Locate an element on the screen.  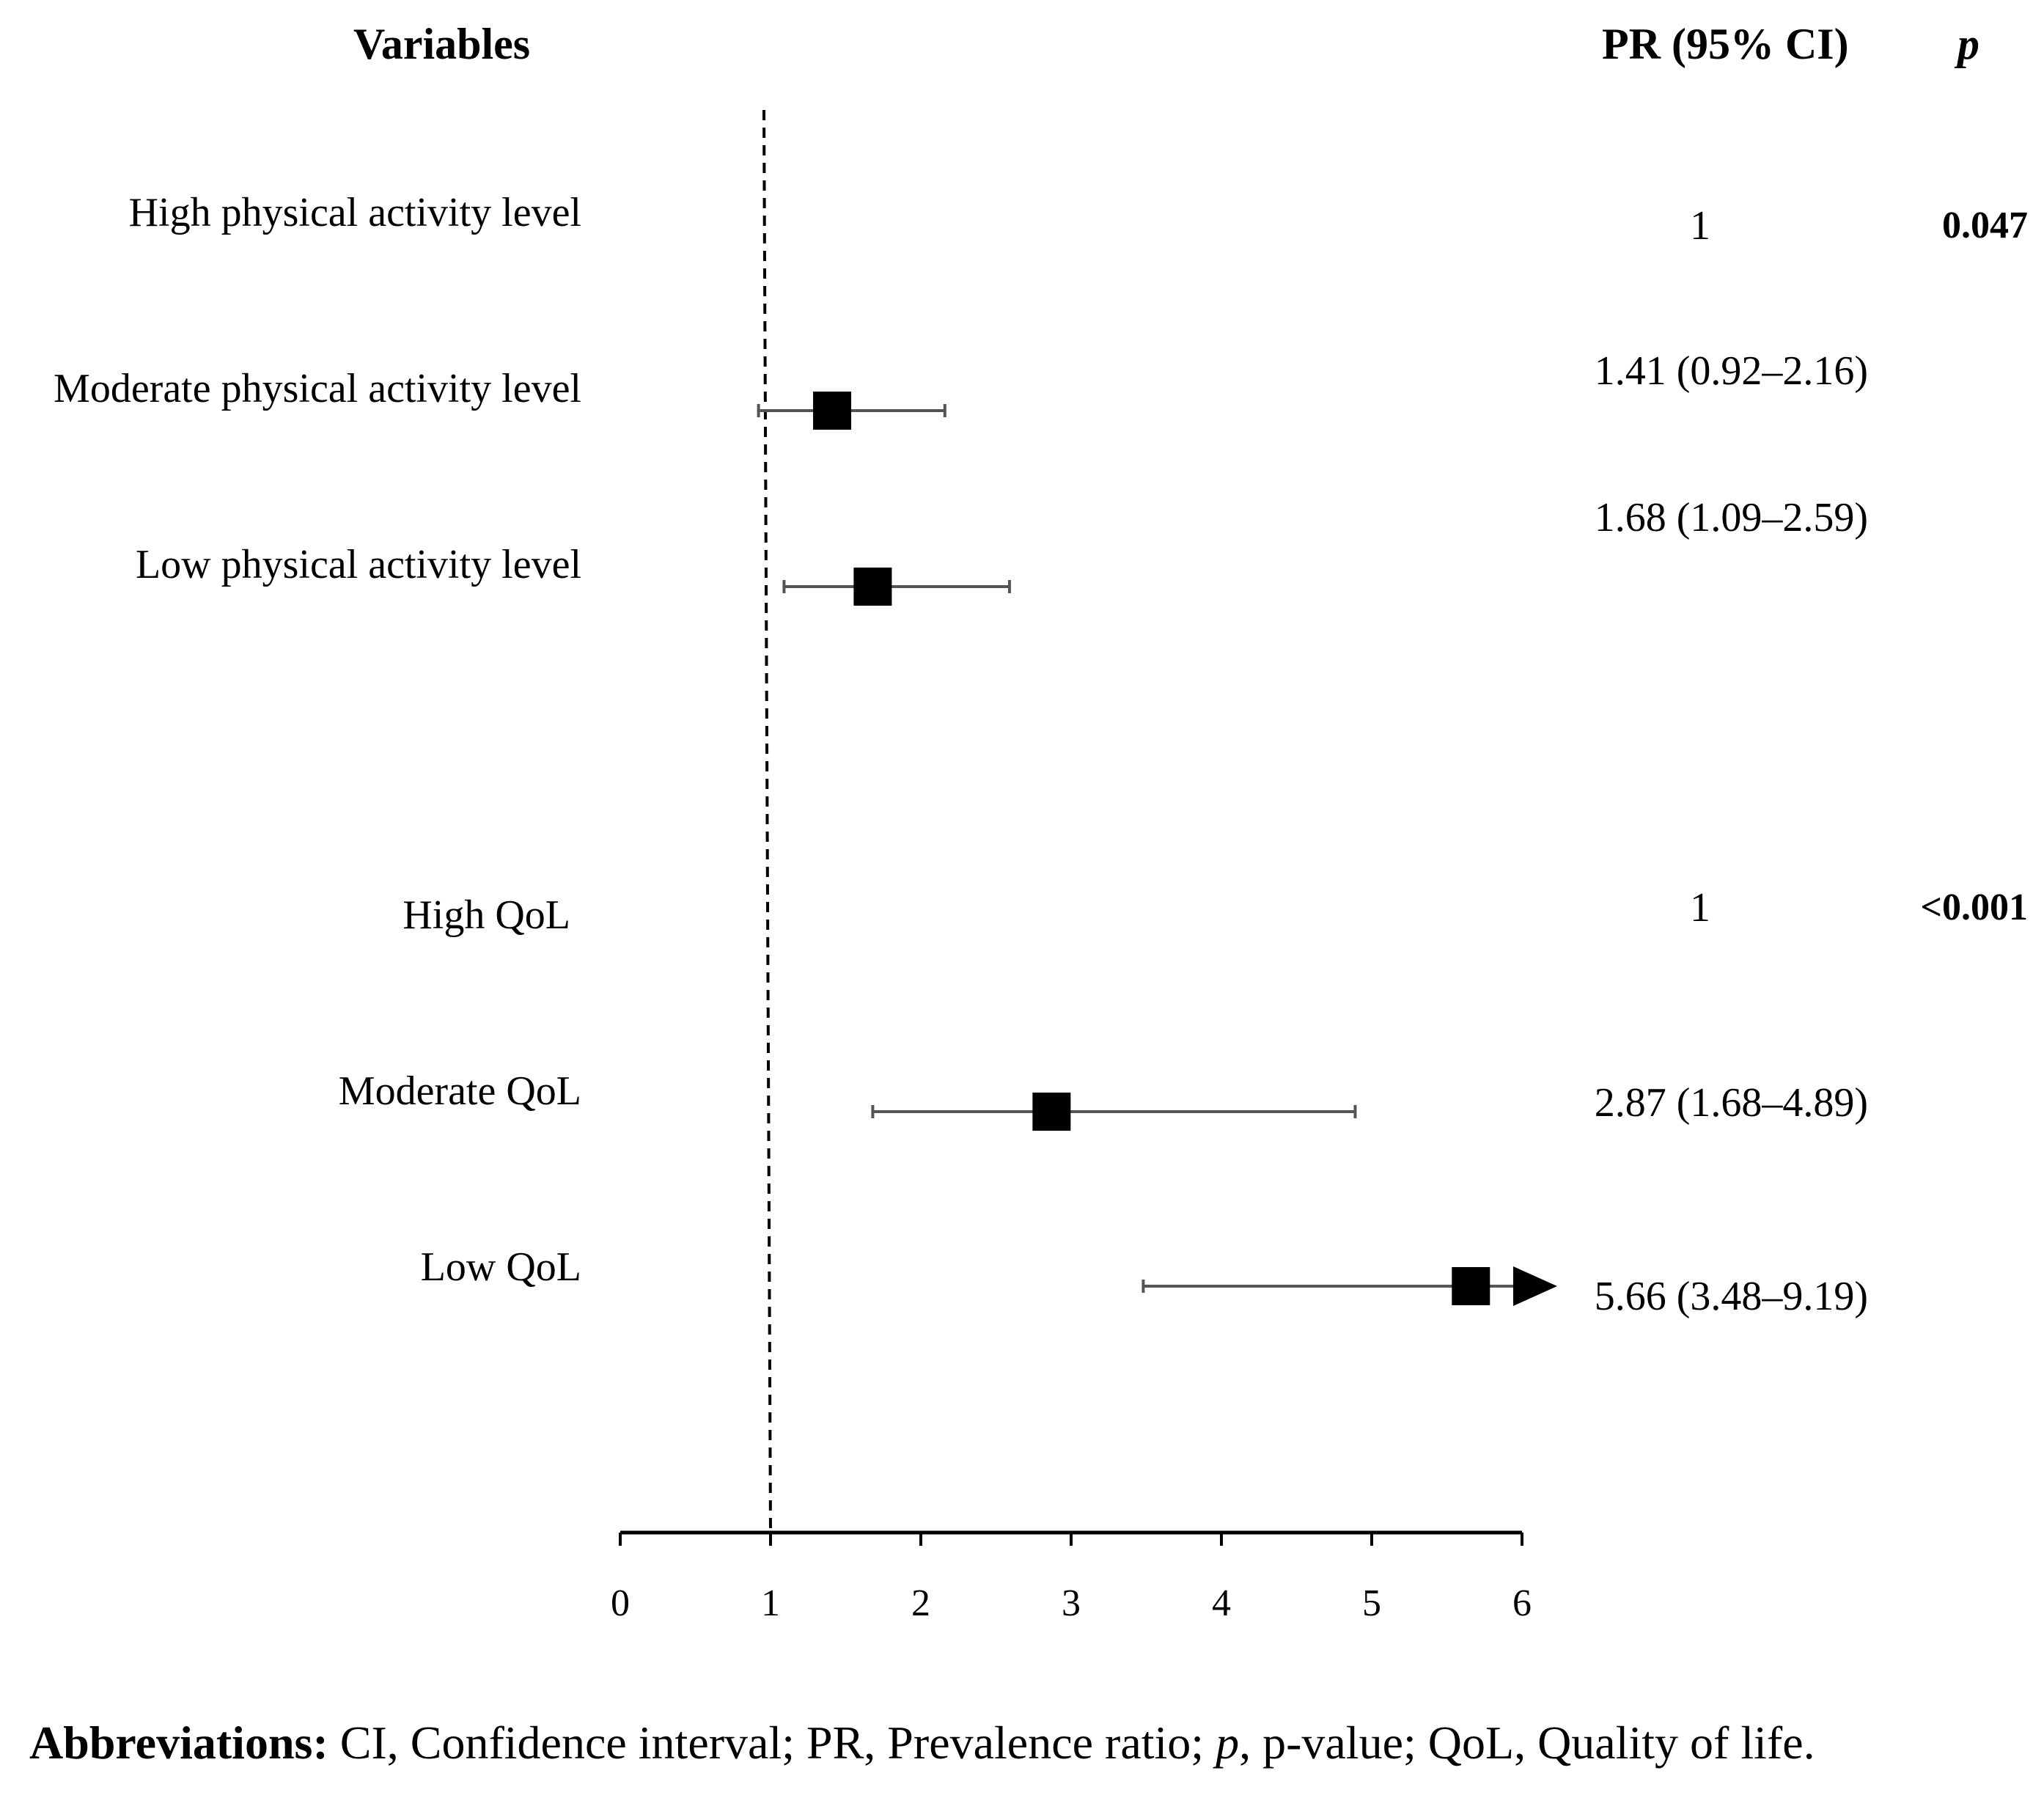
row-label-high-qol: High QoL is located at coordinates (486, 915).